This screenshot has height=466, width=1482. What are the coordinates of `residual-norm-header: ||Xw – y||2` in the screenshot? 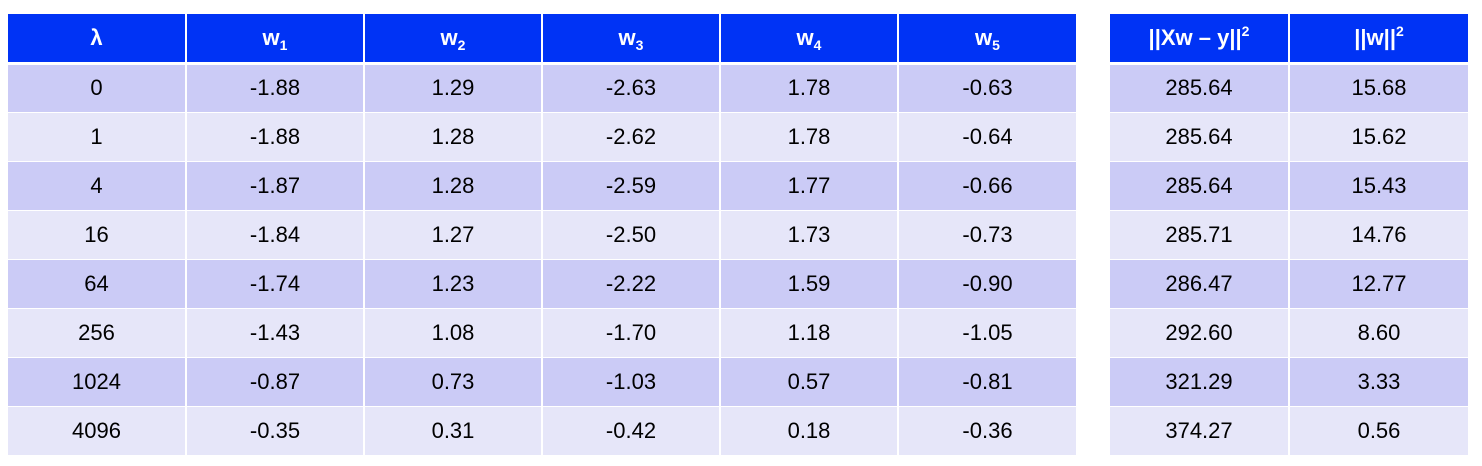 It's located at (1200, 39).